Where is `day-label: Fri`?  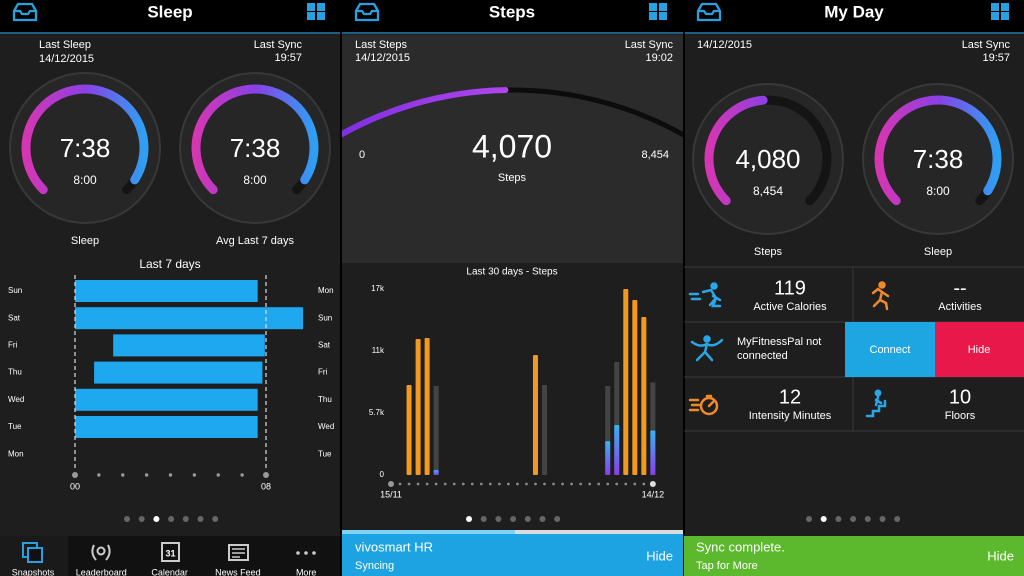
day-label: Fri is located at coordinates (323, 372).